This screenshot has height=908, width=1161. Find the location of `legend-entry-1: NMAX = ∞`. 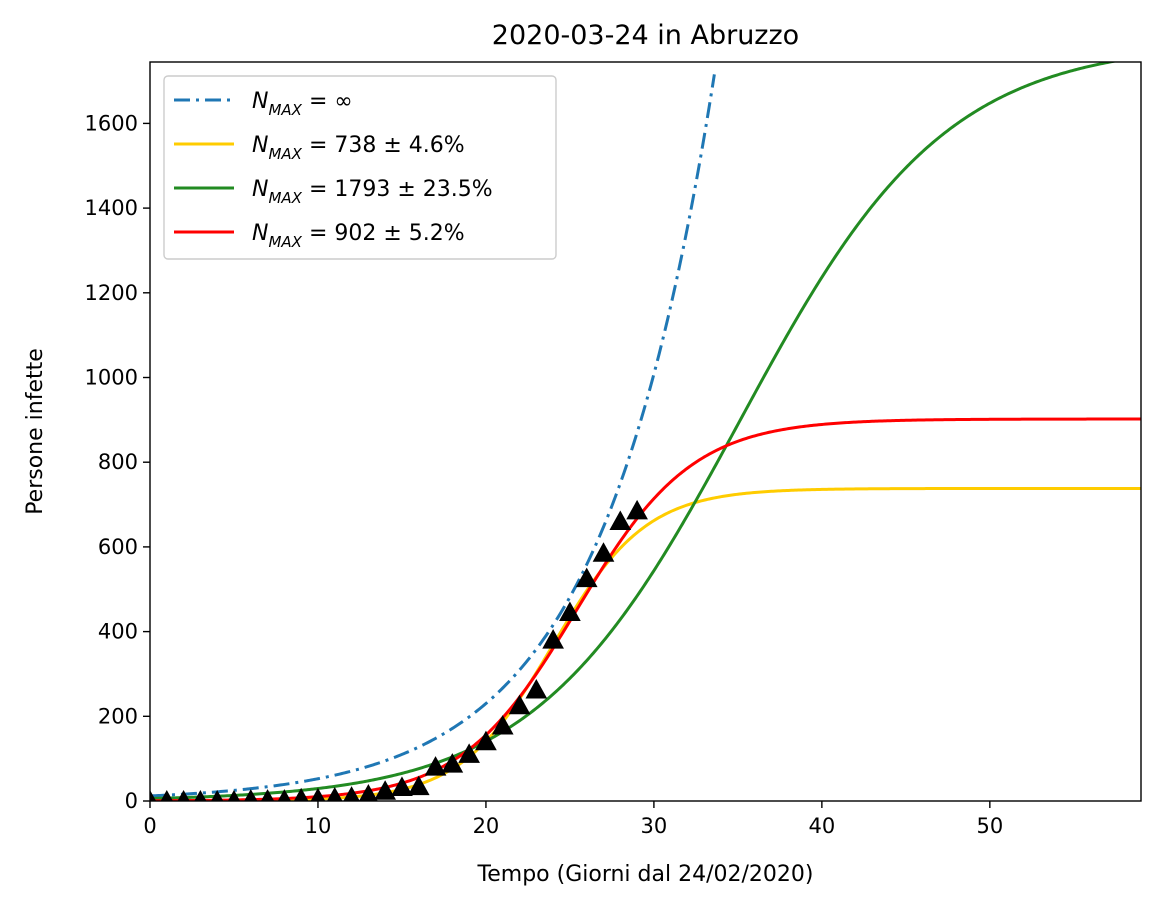

legend-entry-1: NMAX = ∞ is located at coordinates (302, 104).